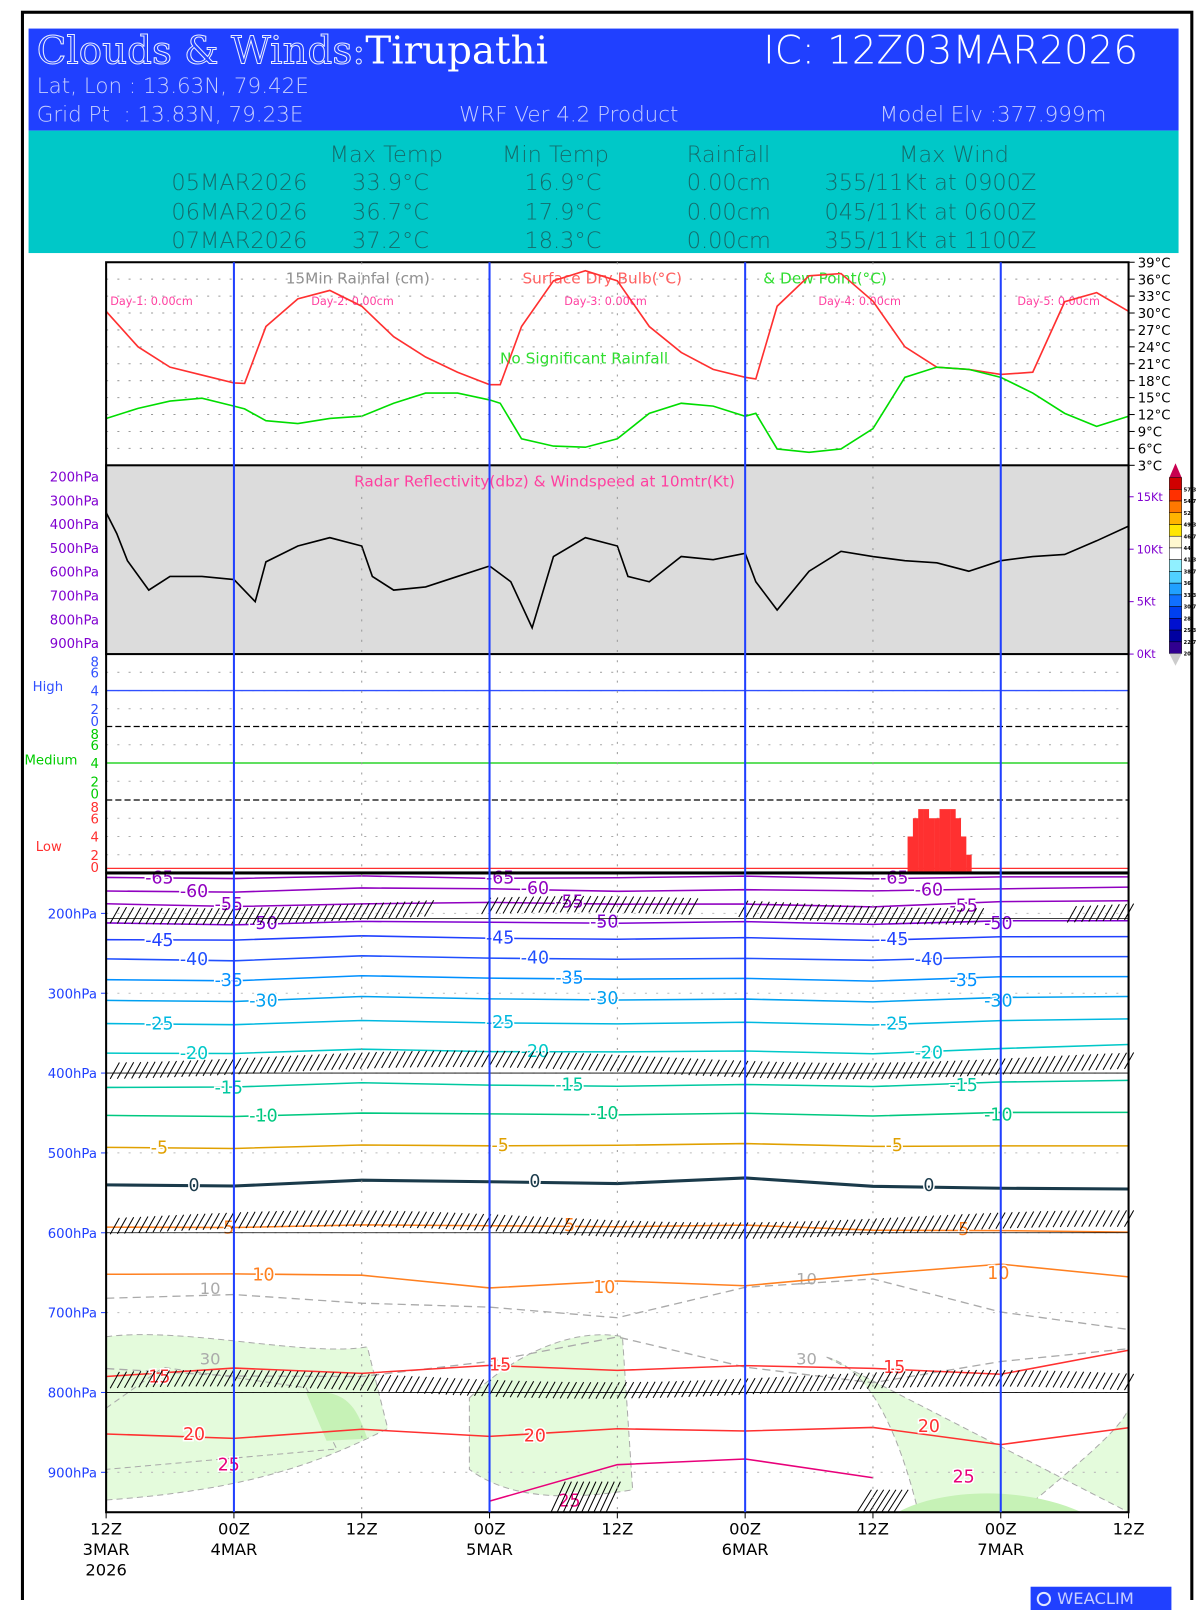 The image size is (1200, 1610). What do you see at coordinates (563, 183) in the screenshot?
I see `row-min: 16.9°C` at bounding box center [563, 183].